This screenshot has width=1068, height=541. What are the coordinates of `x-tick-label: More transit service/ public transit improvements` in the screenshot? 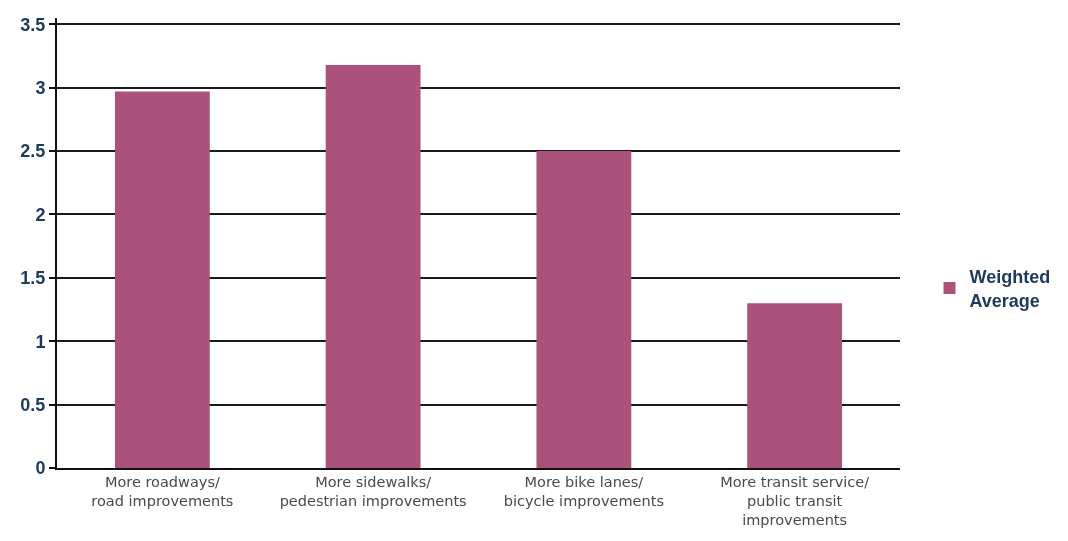 It's located at (795, 501).